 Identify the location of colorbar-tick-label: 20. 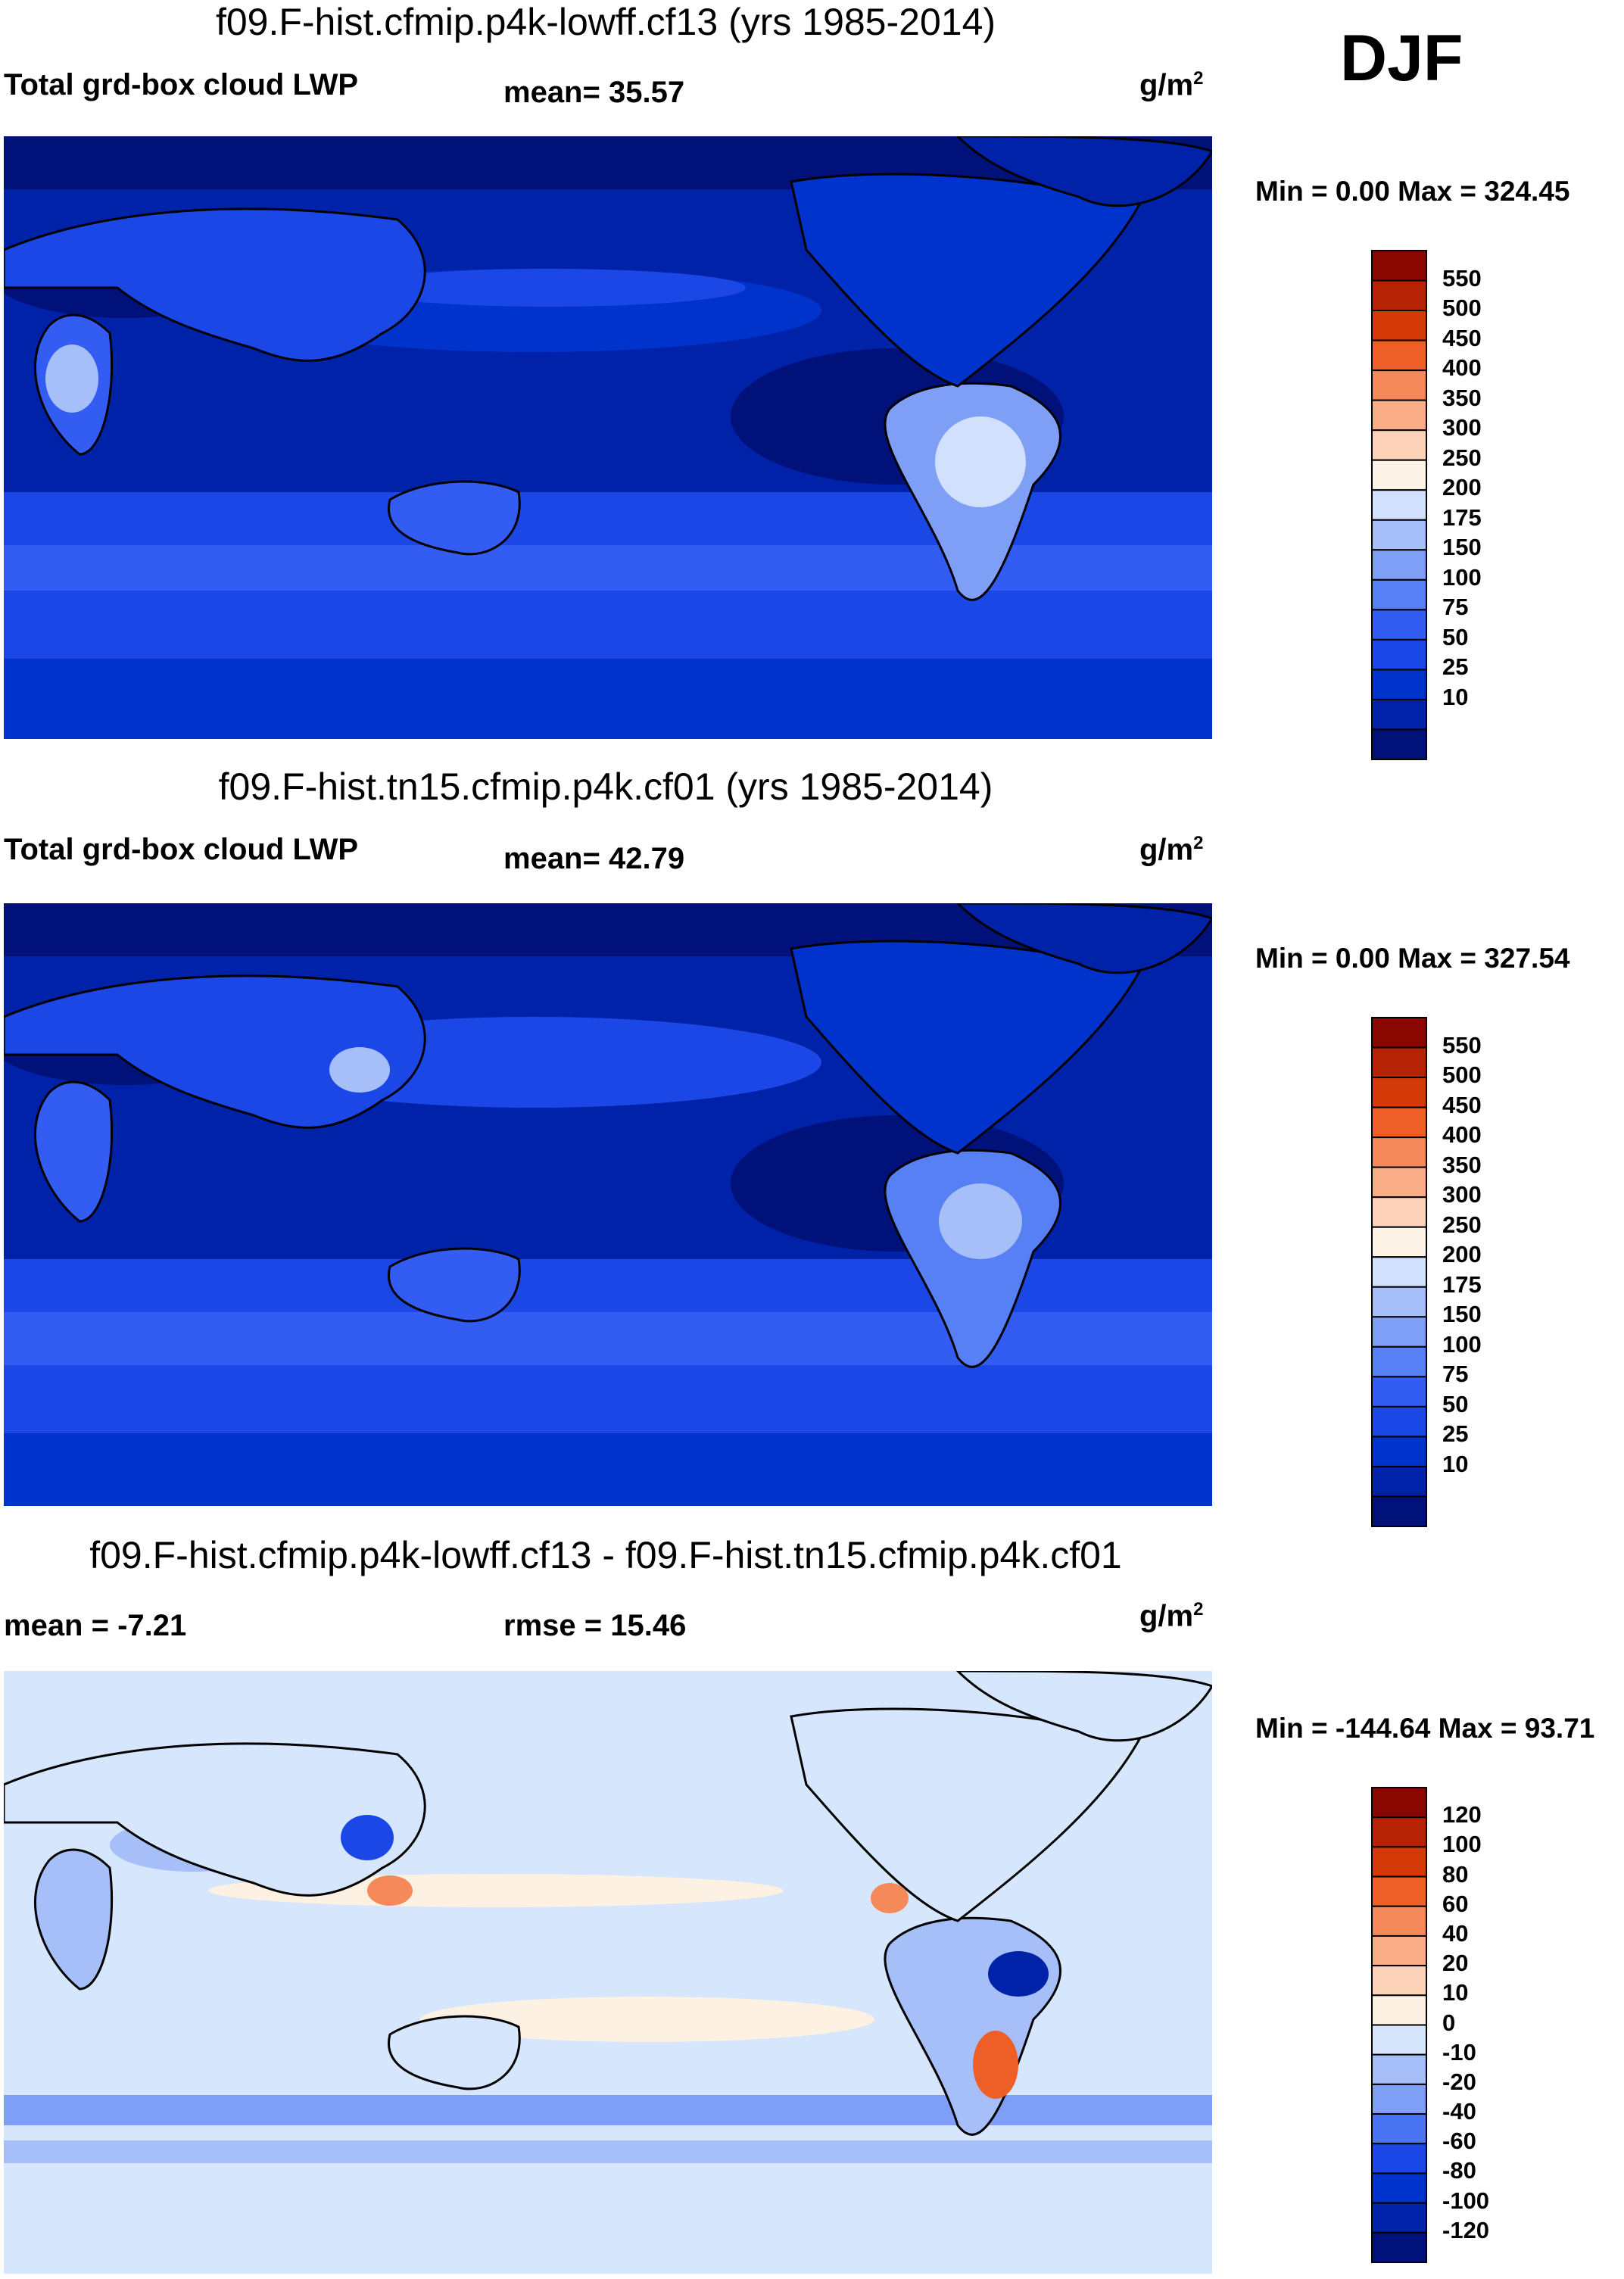
(1455, 1963).